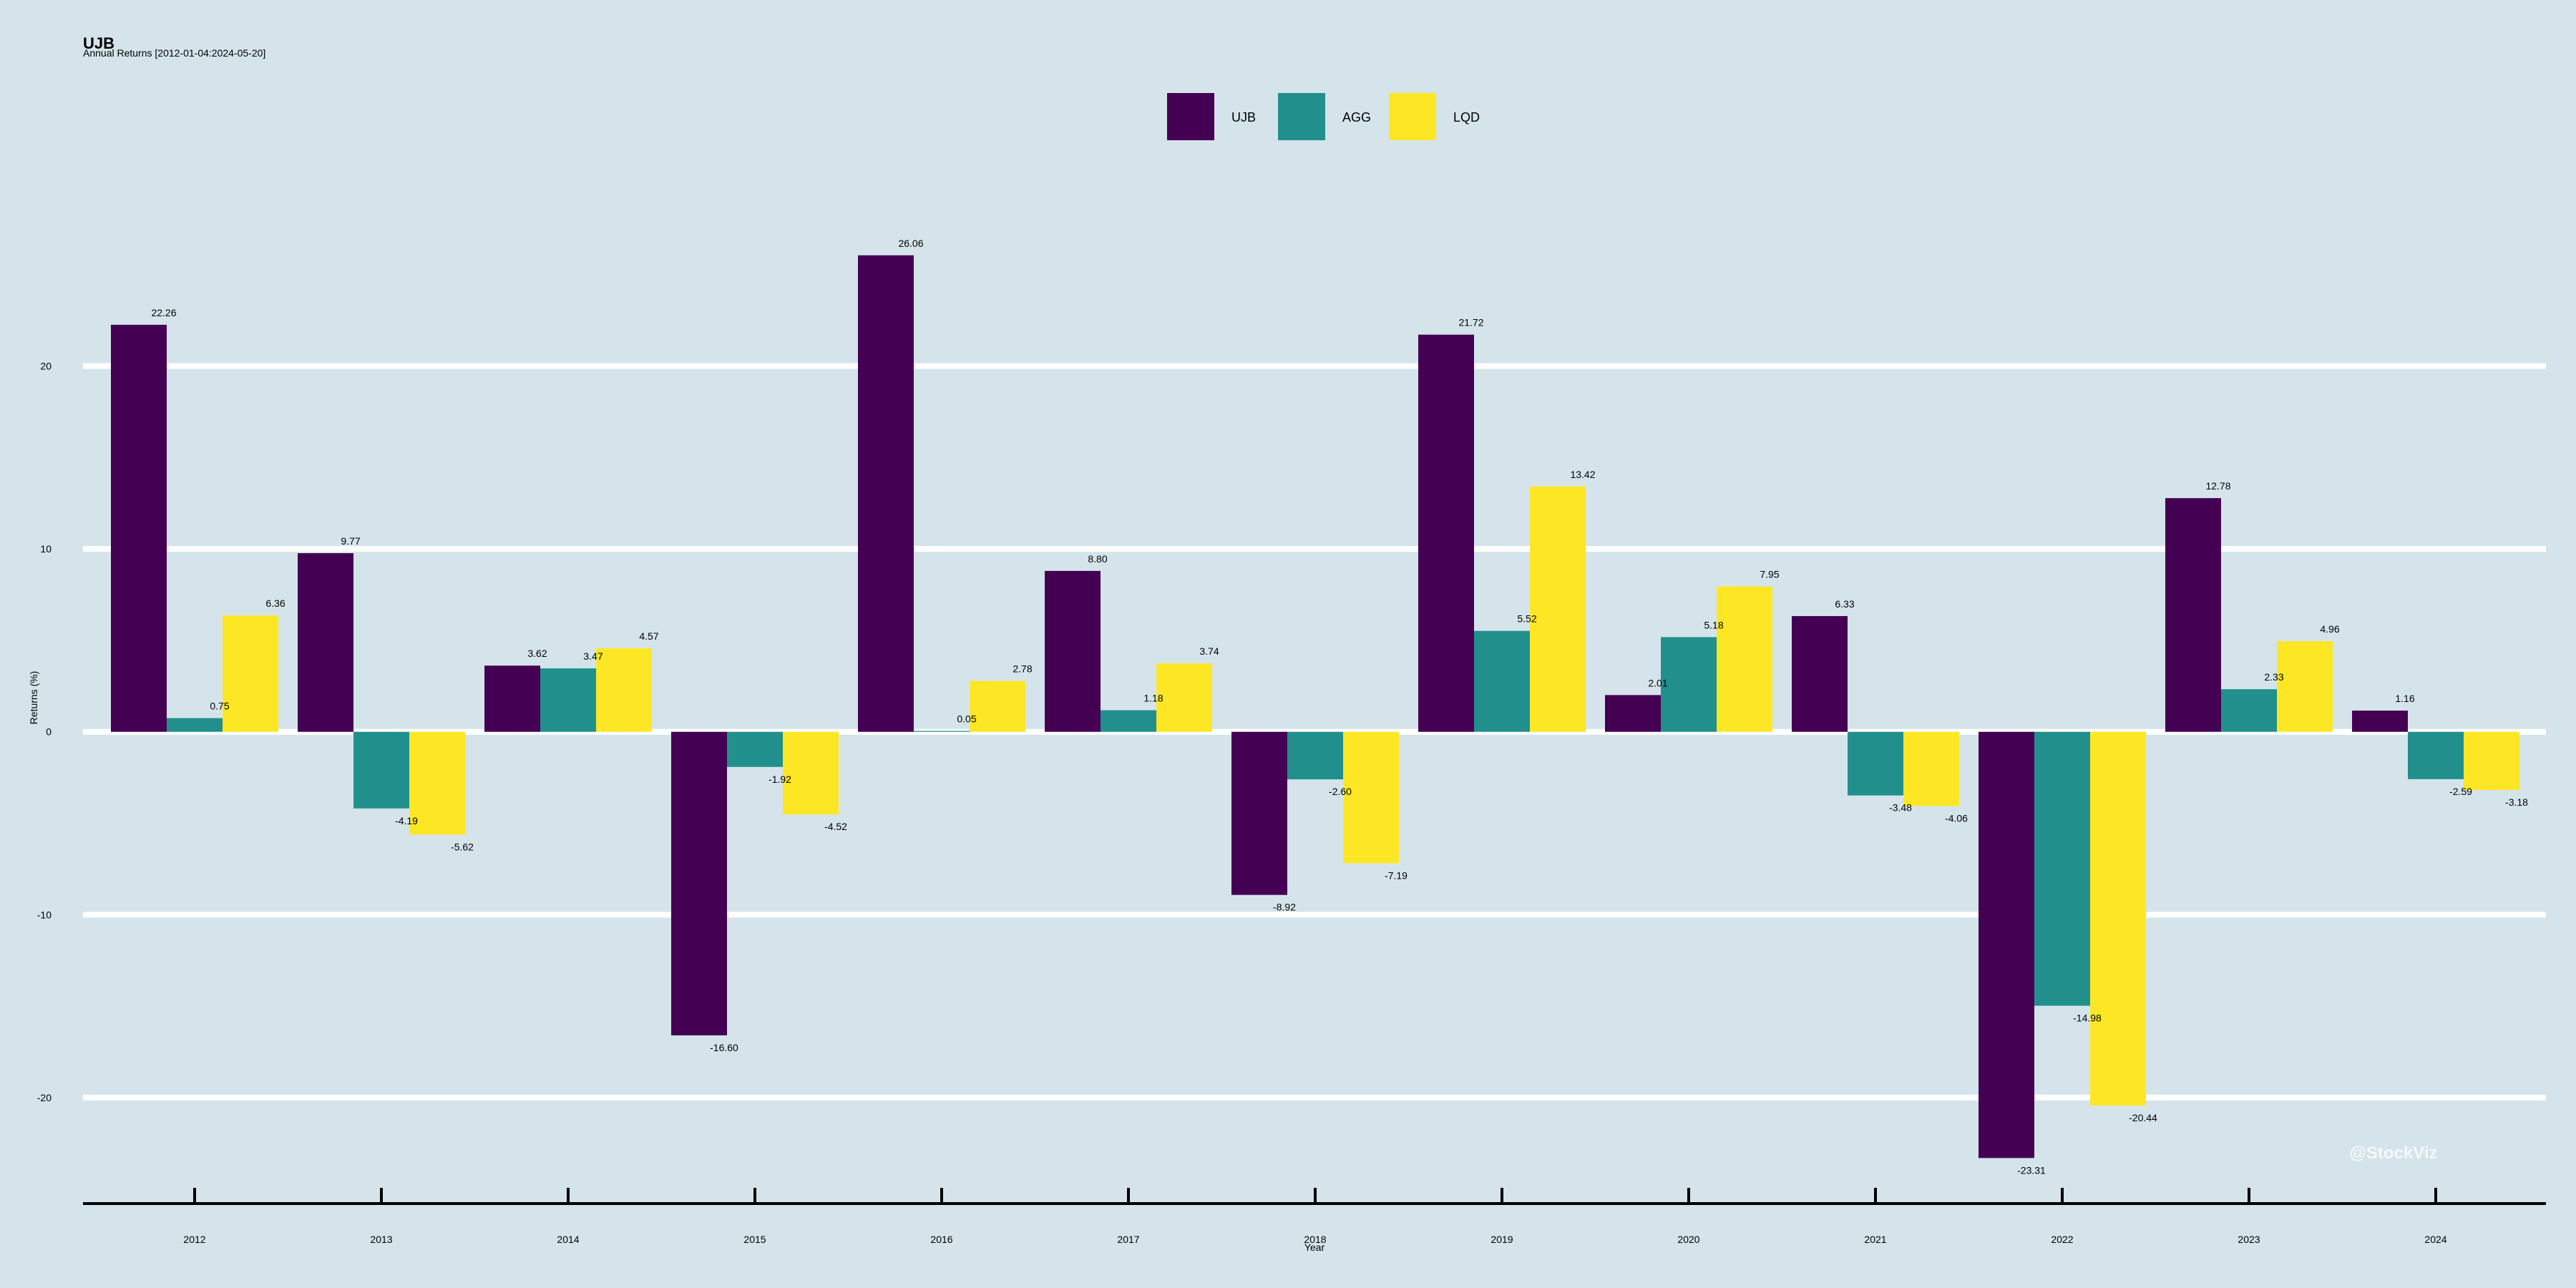  What do you see at coordinates (1582, 474) in the screenshot?
I see `data-label: 13.42` at bounding box center [1582, 474].